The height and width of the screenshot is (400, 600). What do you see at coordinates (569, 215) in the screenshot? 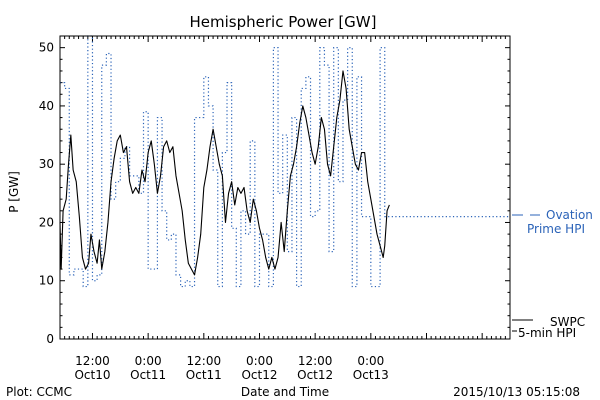
I see `legend-ovation-line1: Ovation` at bounding box center [569, 215].